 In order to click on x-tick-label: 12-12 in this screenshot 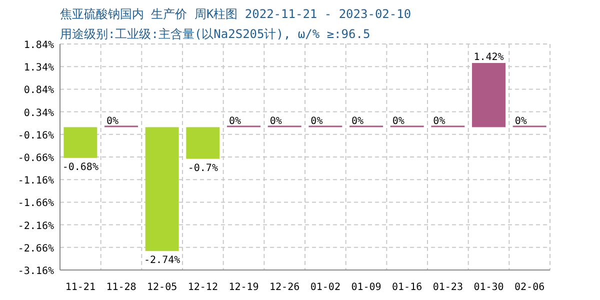, I will do `click(203, 287)`.